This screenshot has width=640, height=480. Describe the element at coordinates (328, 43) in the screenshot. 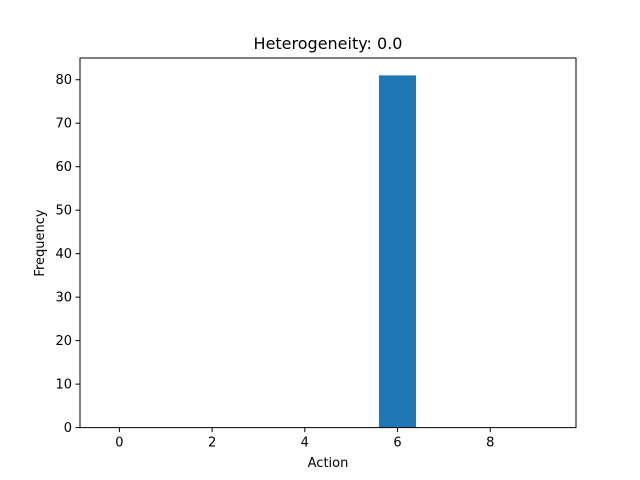

I see `chart-title: Heterogeneity: 0.0` at that location.